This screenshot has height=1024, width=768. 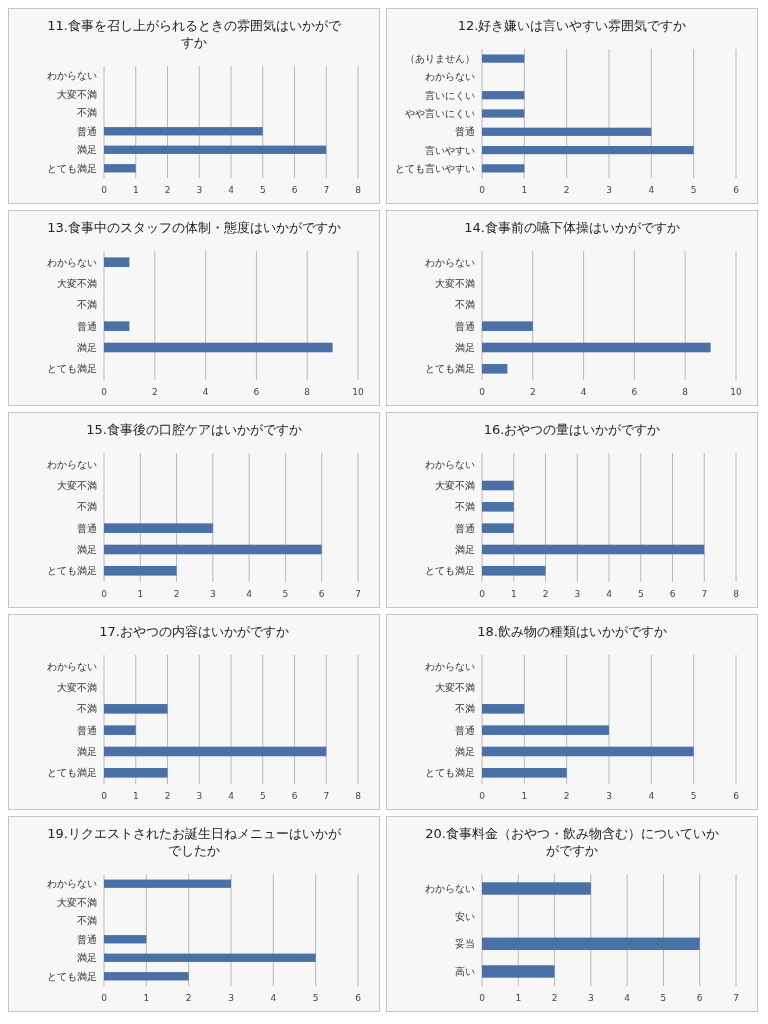 What do you see at coordinates (450, 95) in the screenshot?
I see `y-tick-label: 言いにくい` at bounding box center [450, 95].